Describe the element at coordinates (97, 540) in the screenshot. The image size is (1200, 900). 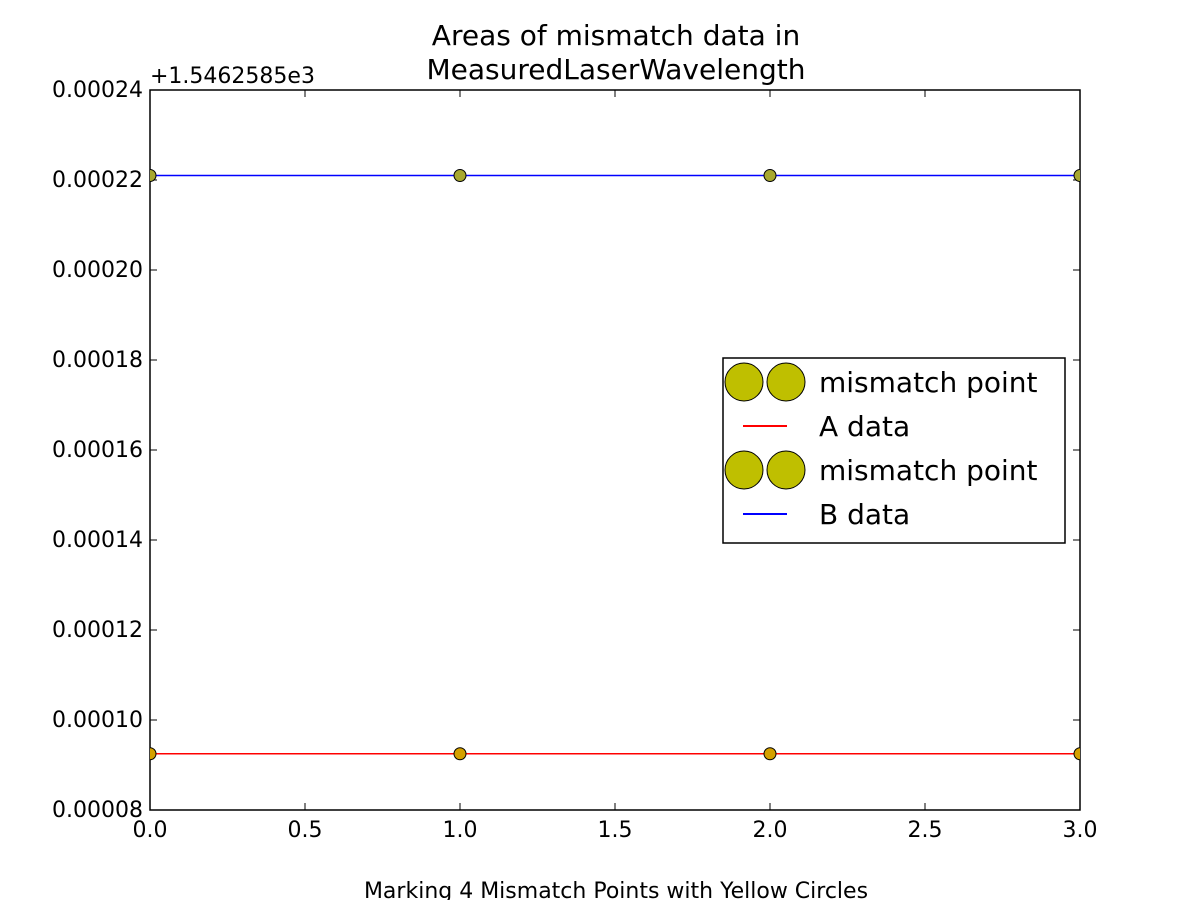
I see `y-tick-label: 0.00014` at that location.